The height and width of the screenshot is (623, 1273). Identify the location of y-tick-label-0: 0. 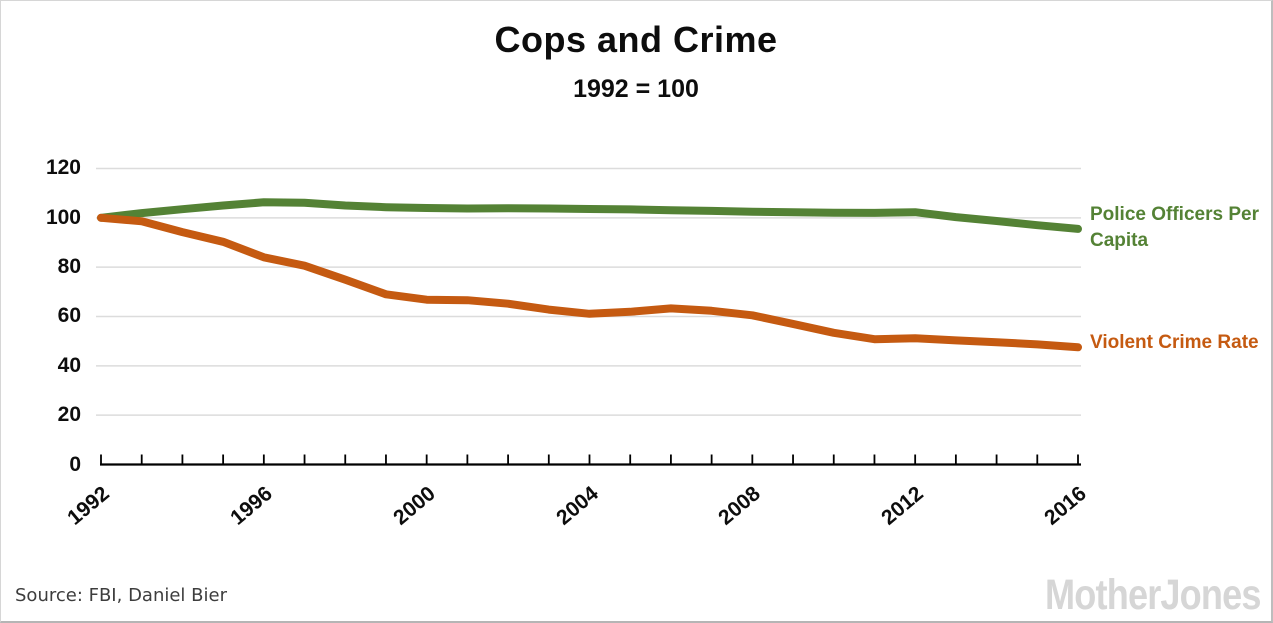
(75, 464).